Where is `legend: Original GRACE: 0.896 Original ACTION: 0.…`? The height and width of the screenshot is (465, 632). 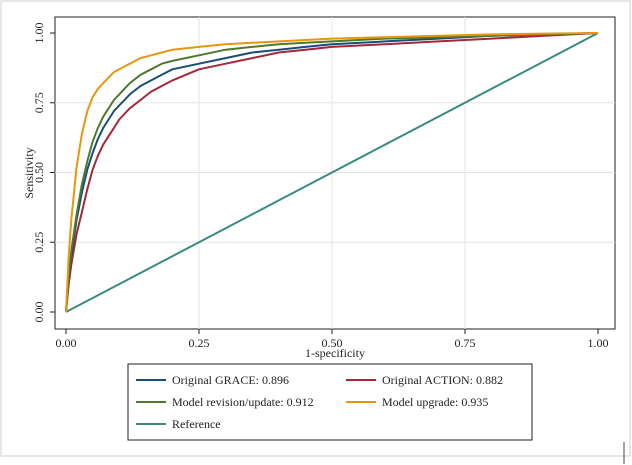 legend: Original GRACE: 0.896 Original ACTION: 0.… is located at coordinates (330, 402).